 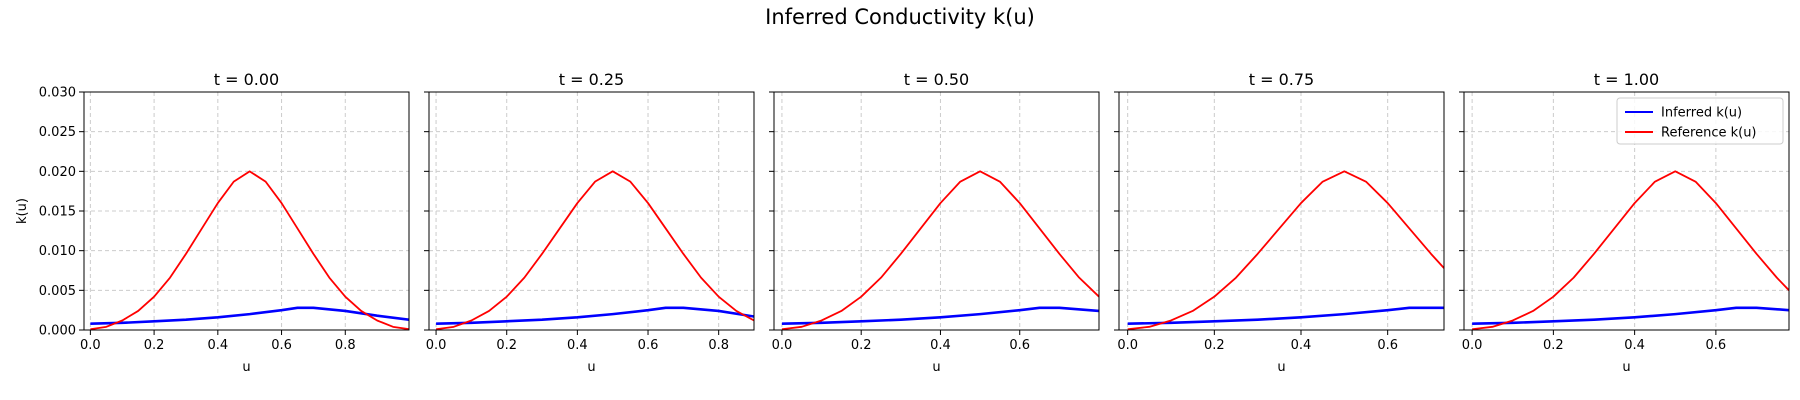 What do you see at coordinates (57, 172) in the screenshot?
I see `y-tick-label: 0.020` at bounding box center [57, 172].